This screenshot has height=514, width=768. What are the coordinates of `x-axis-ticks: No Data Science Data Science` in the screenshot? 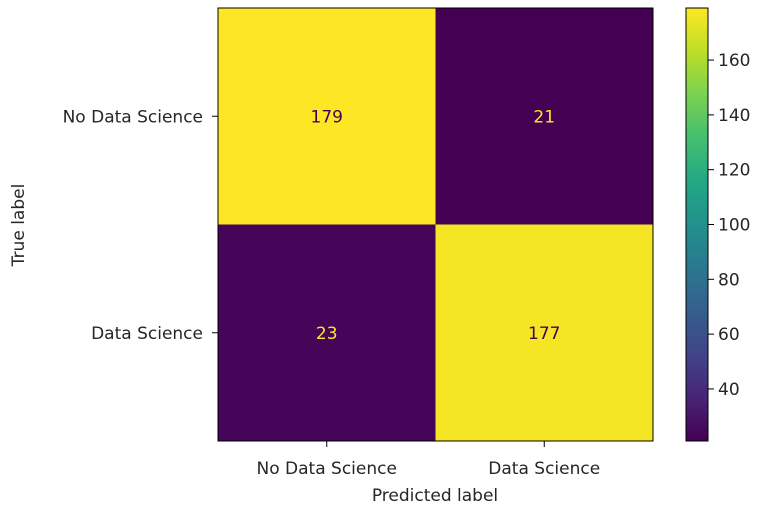 It's located at (428, 460).